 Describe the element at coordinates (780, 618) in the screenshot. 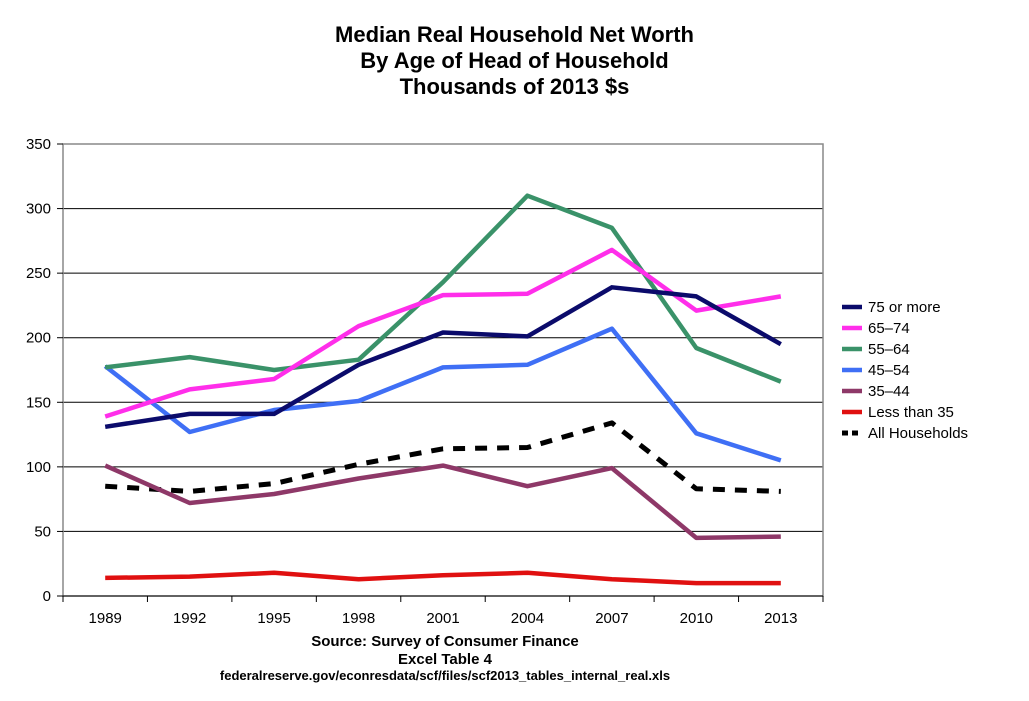

I see `x-tick-label: 2013` at that location.